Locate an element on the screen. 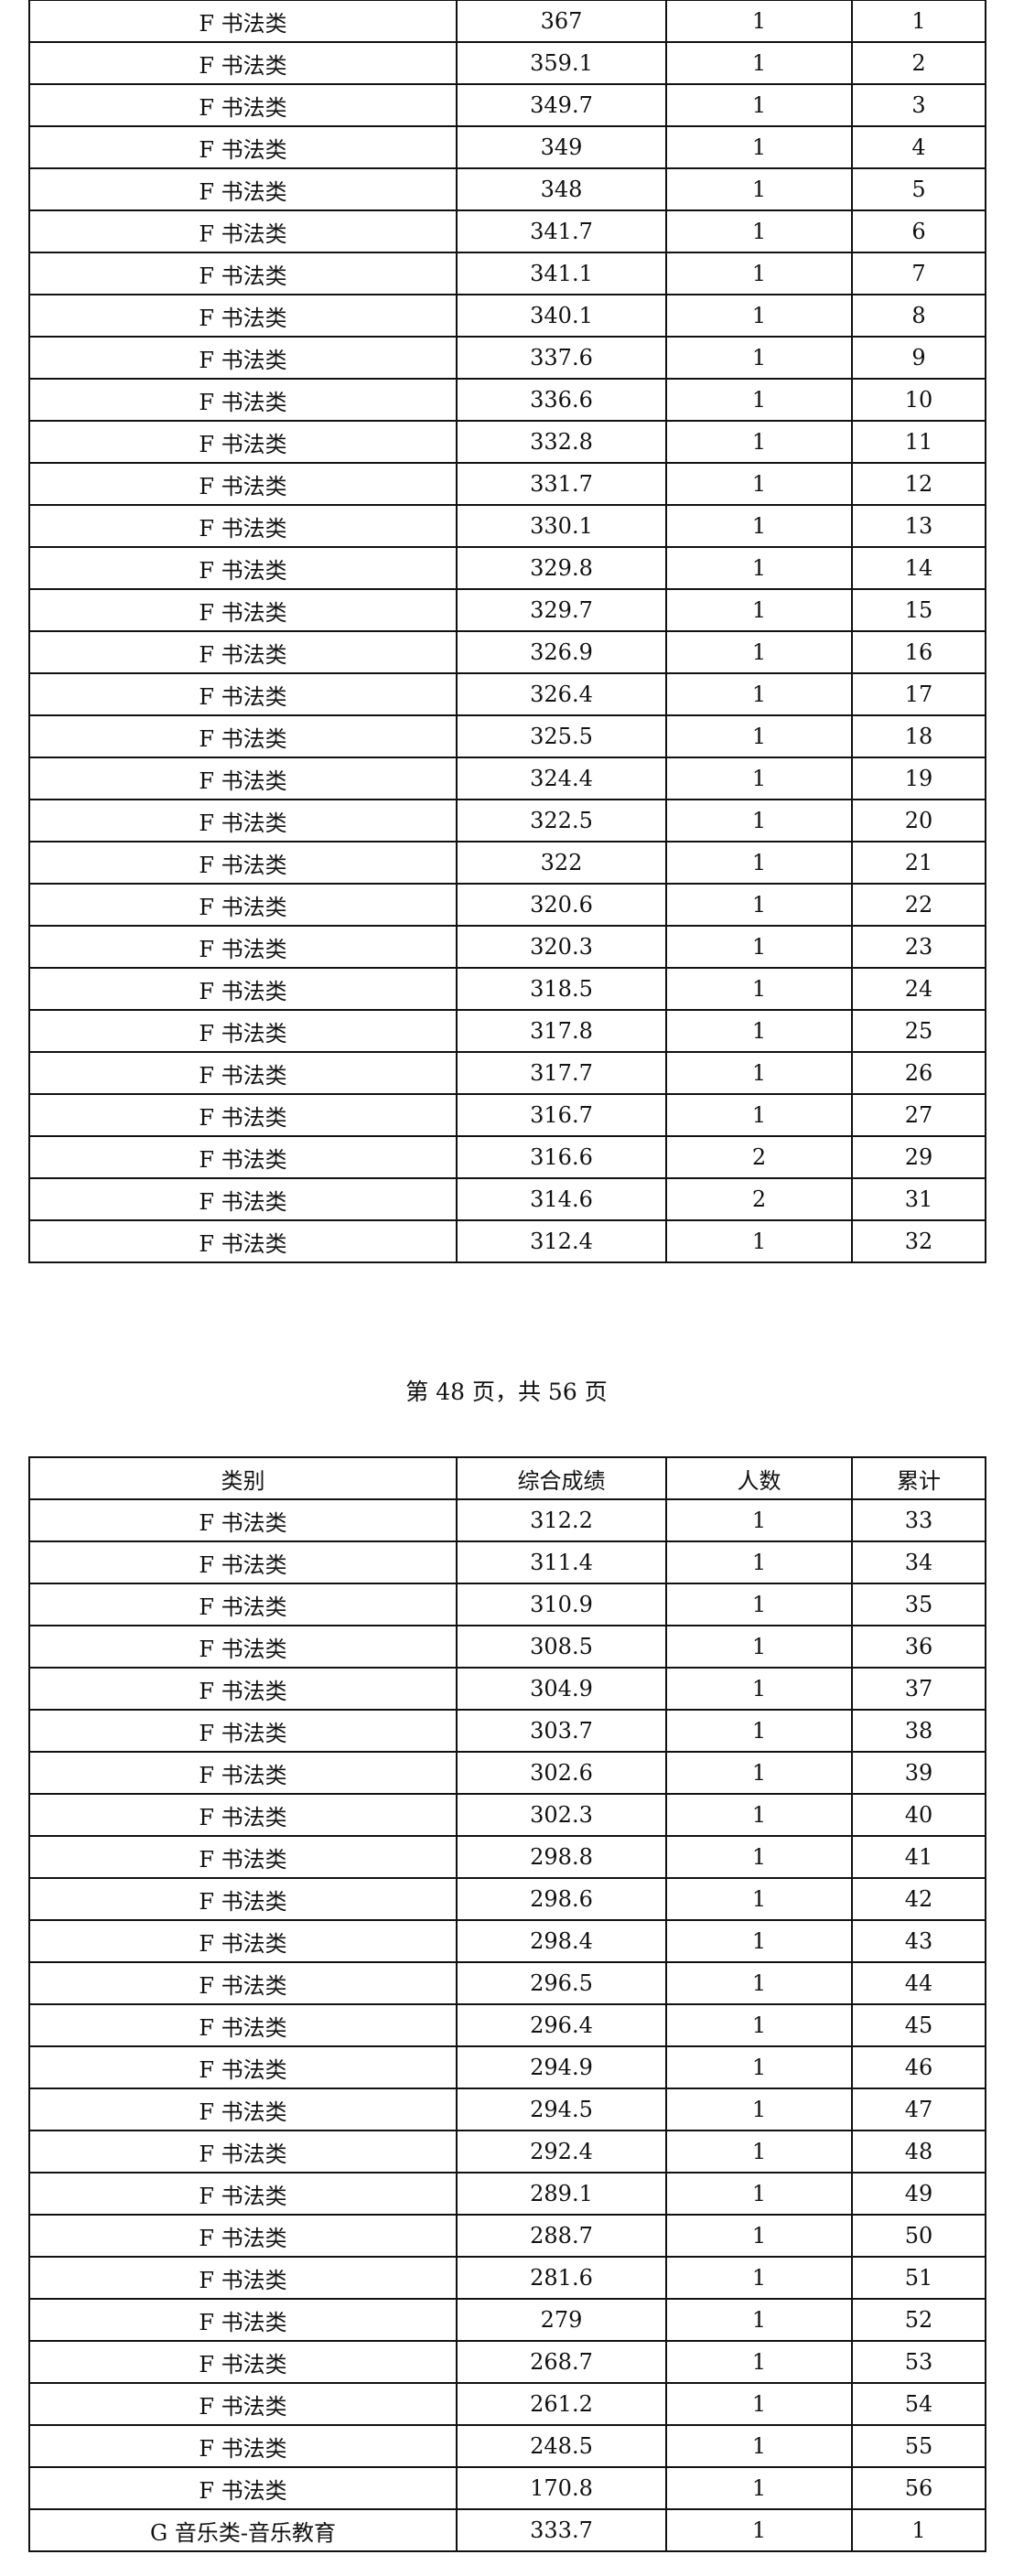  cell: 322.5 is located at coordinates (561, 821).